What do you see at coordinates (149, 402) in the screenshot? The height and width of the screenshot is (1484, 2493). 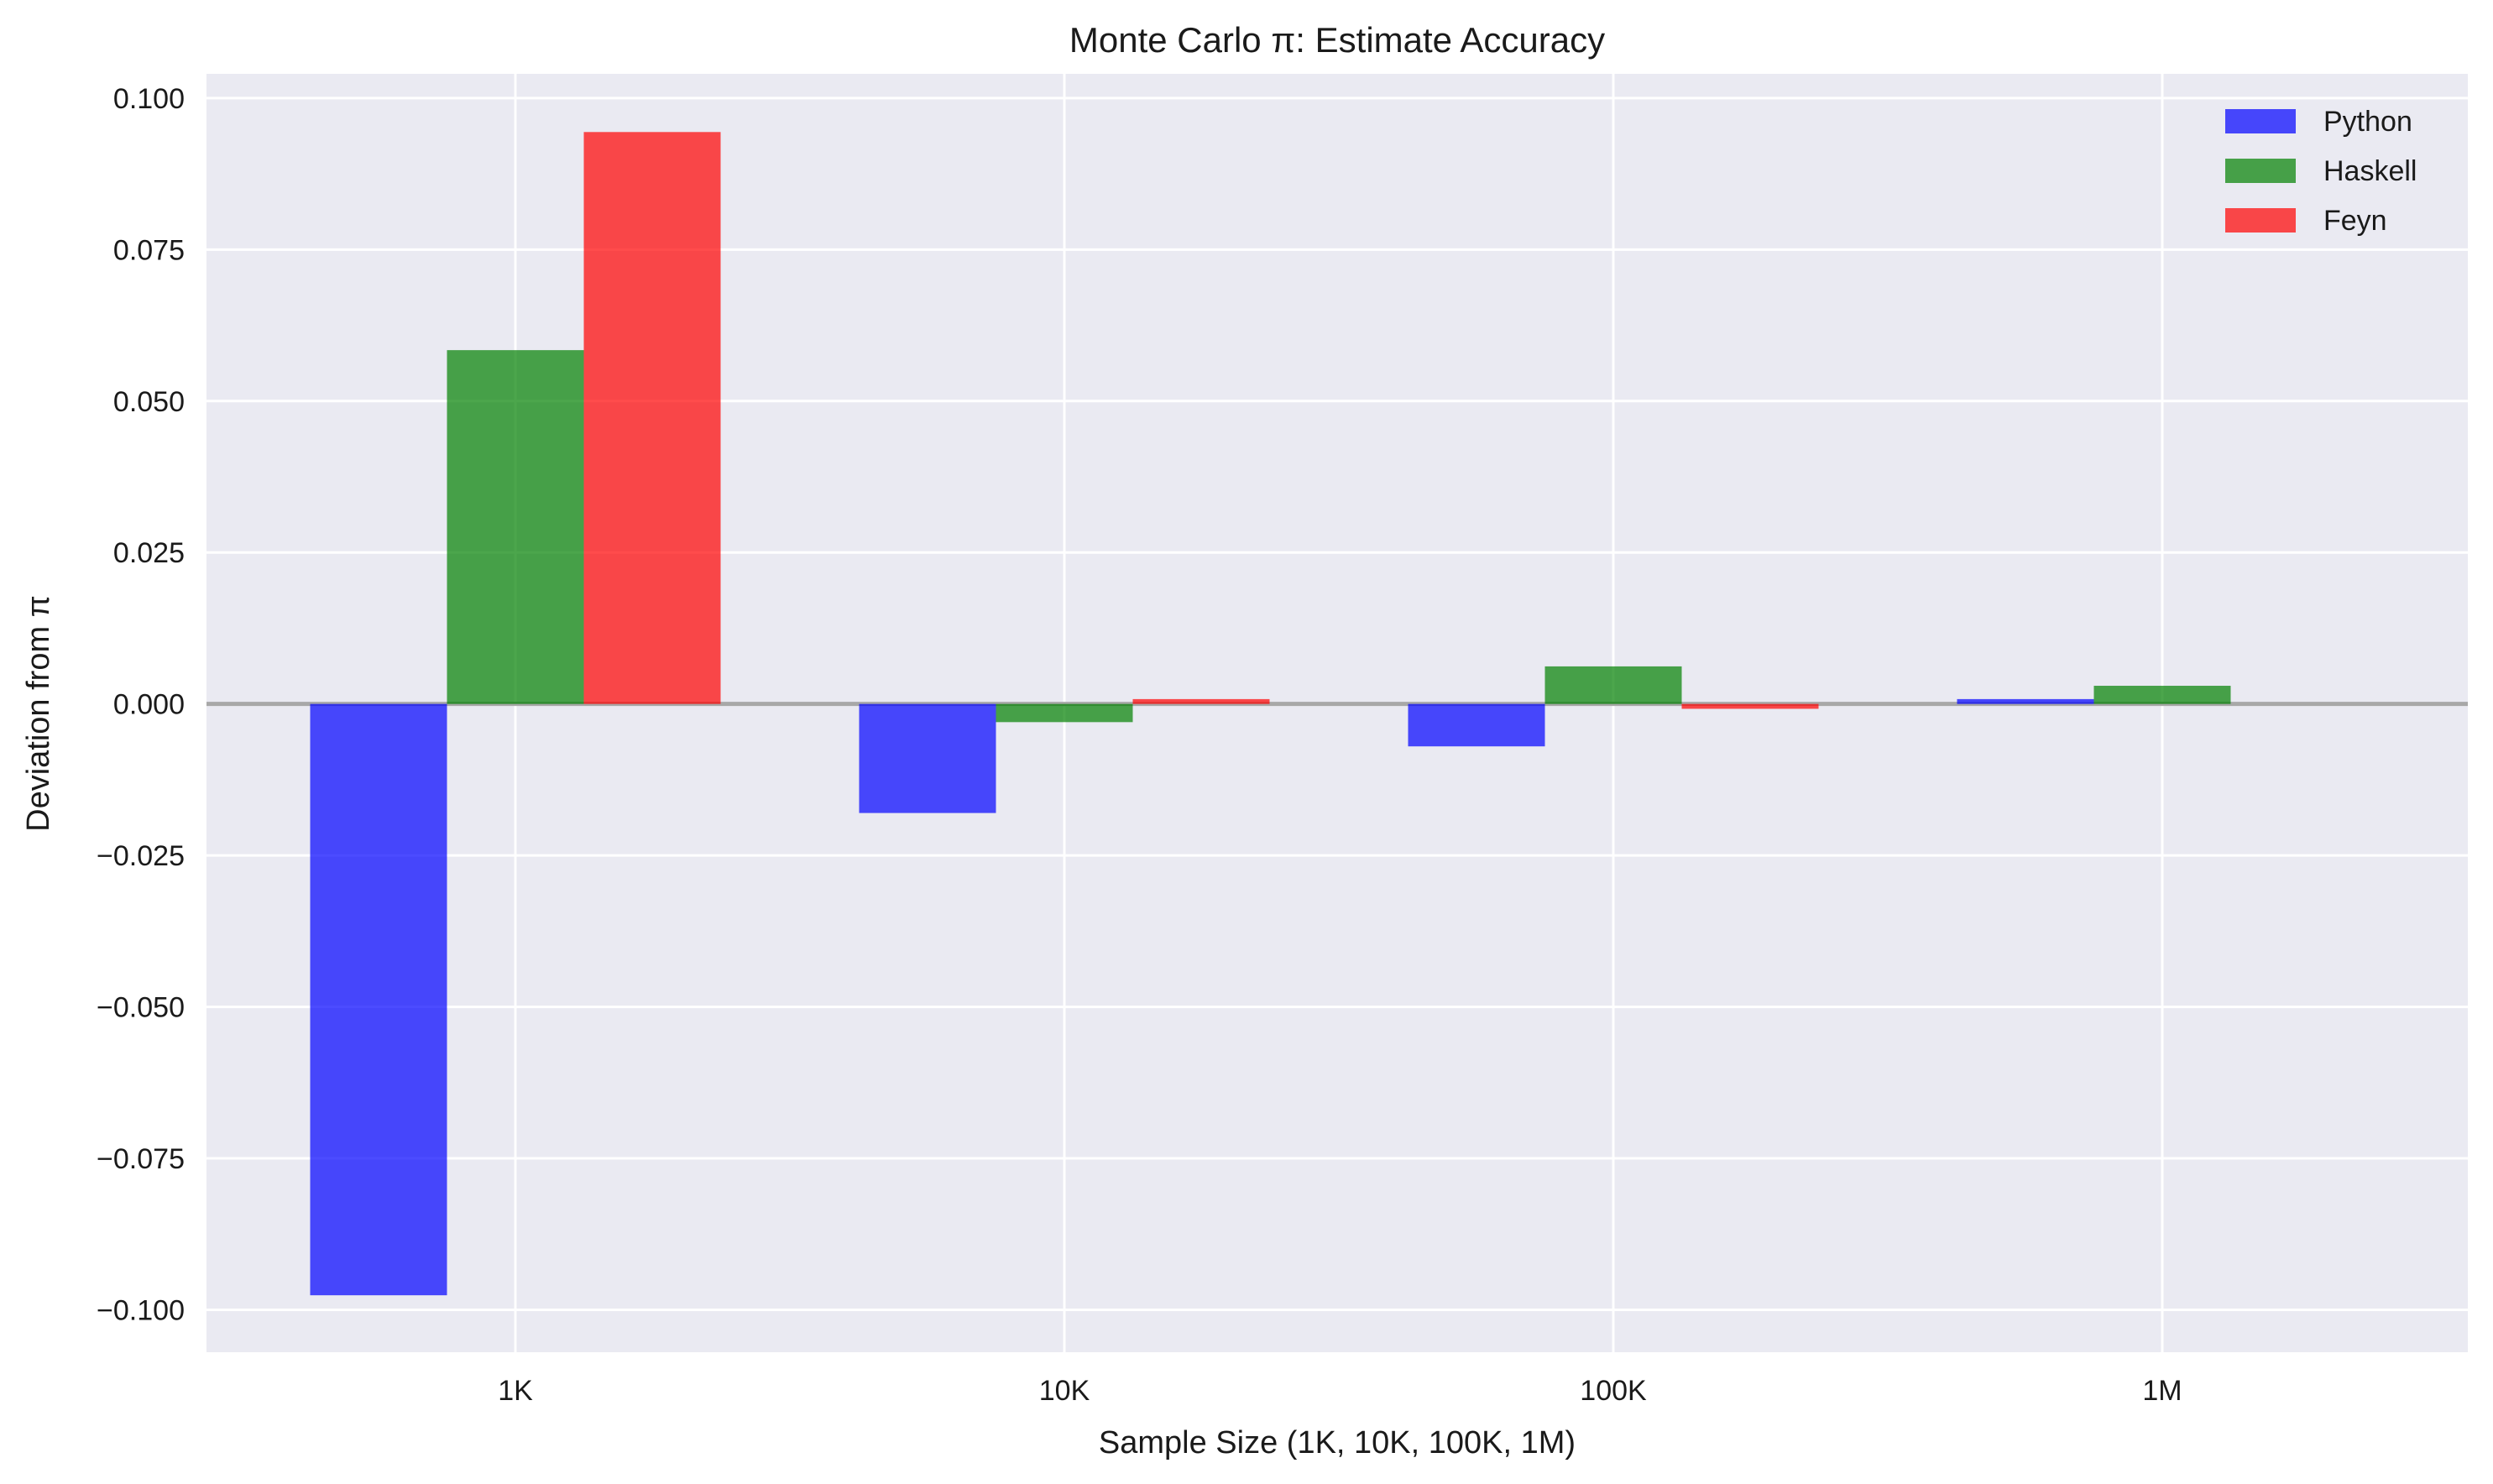 I see `y-tick-label: 0.050` at bounding box center [149, 402].